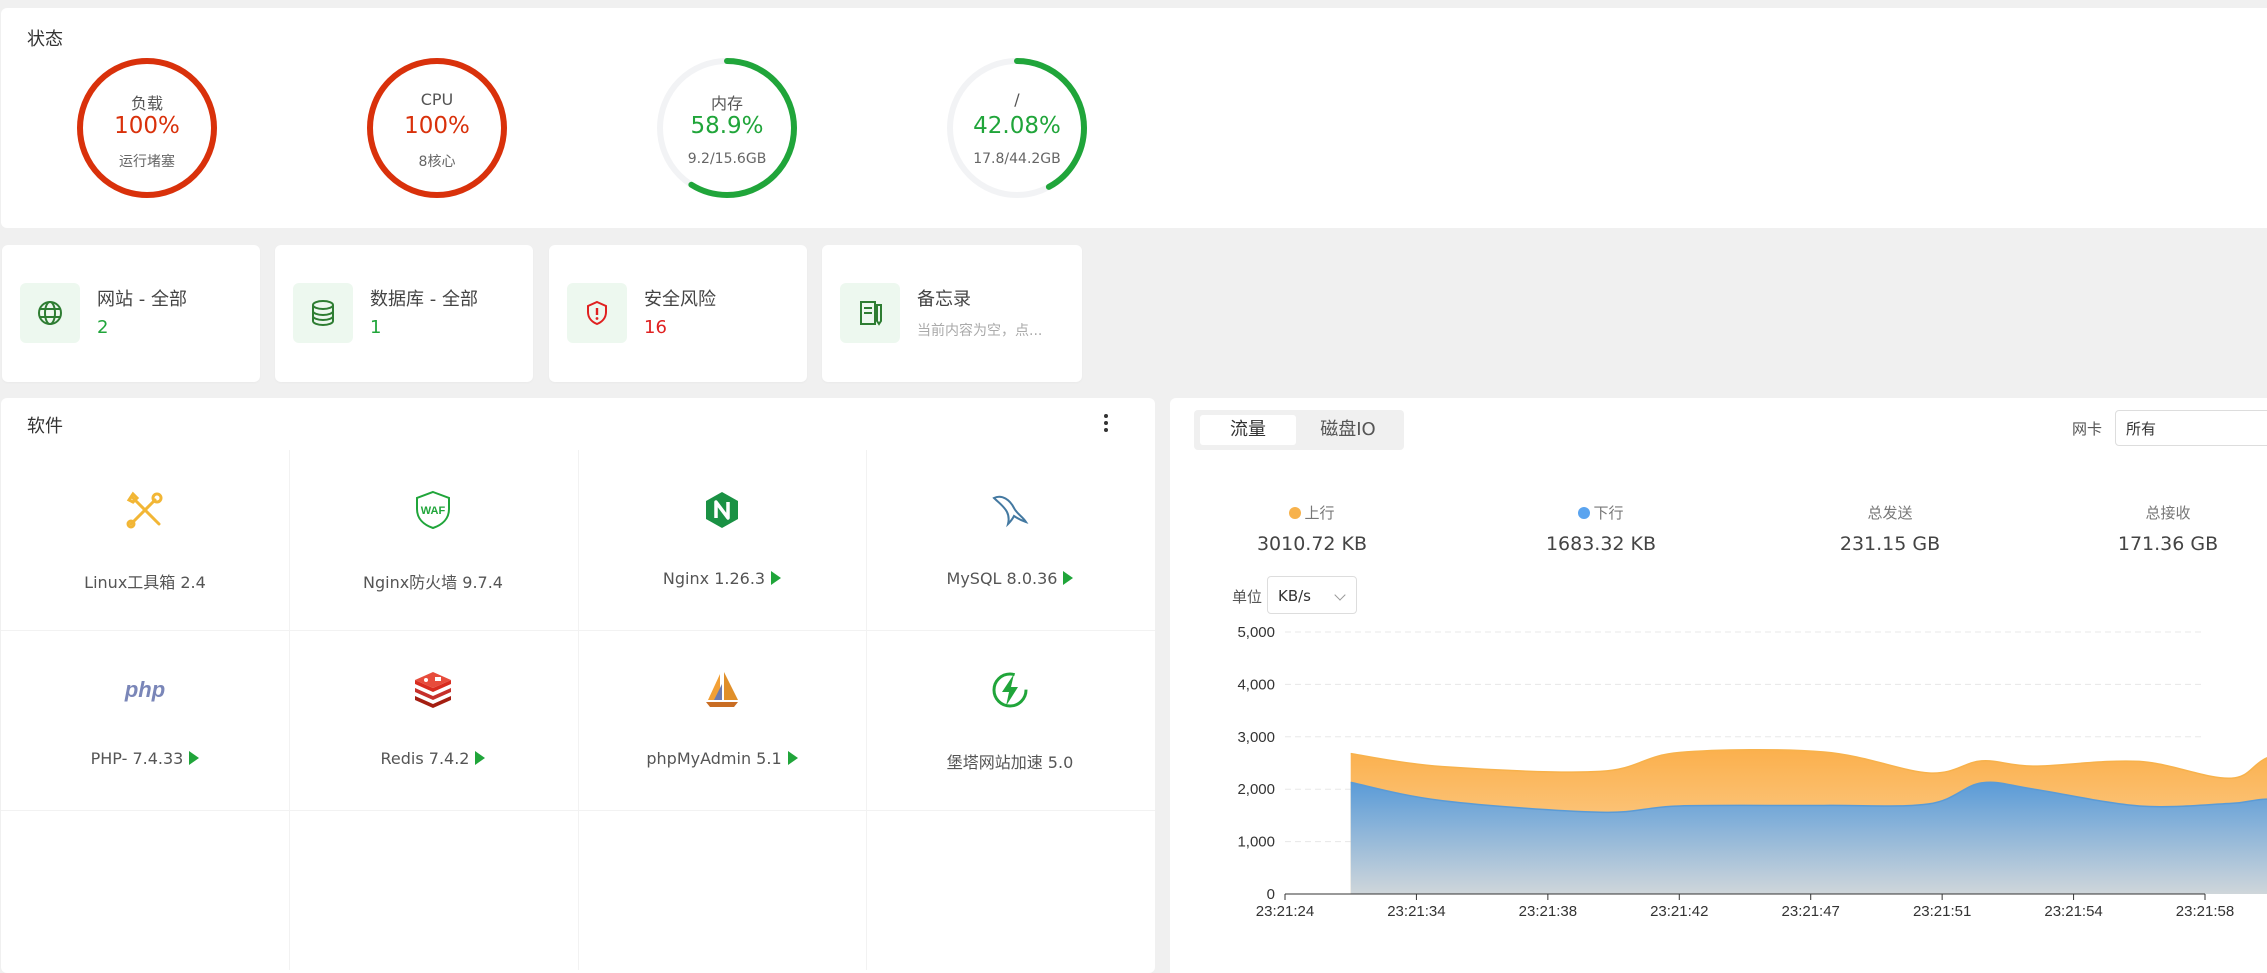  Describe the element at coordinates (1416, 911) in the screenshot. I see `x-tick-label: 23:21:34` at that location.